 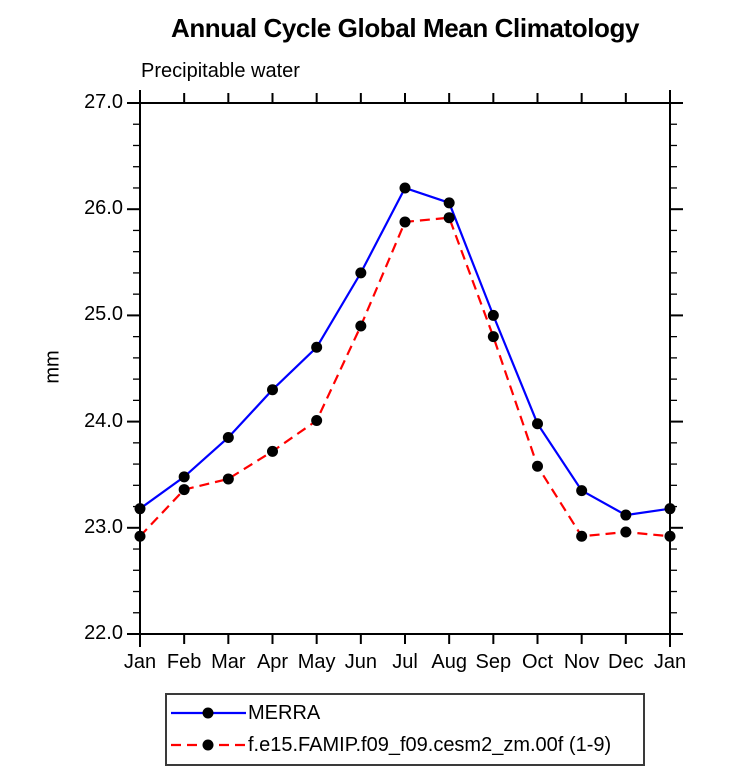 I want to click on y-tick-label: 27.0, so click(x=103, y=102).